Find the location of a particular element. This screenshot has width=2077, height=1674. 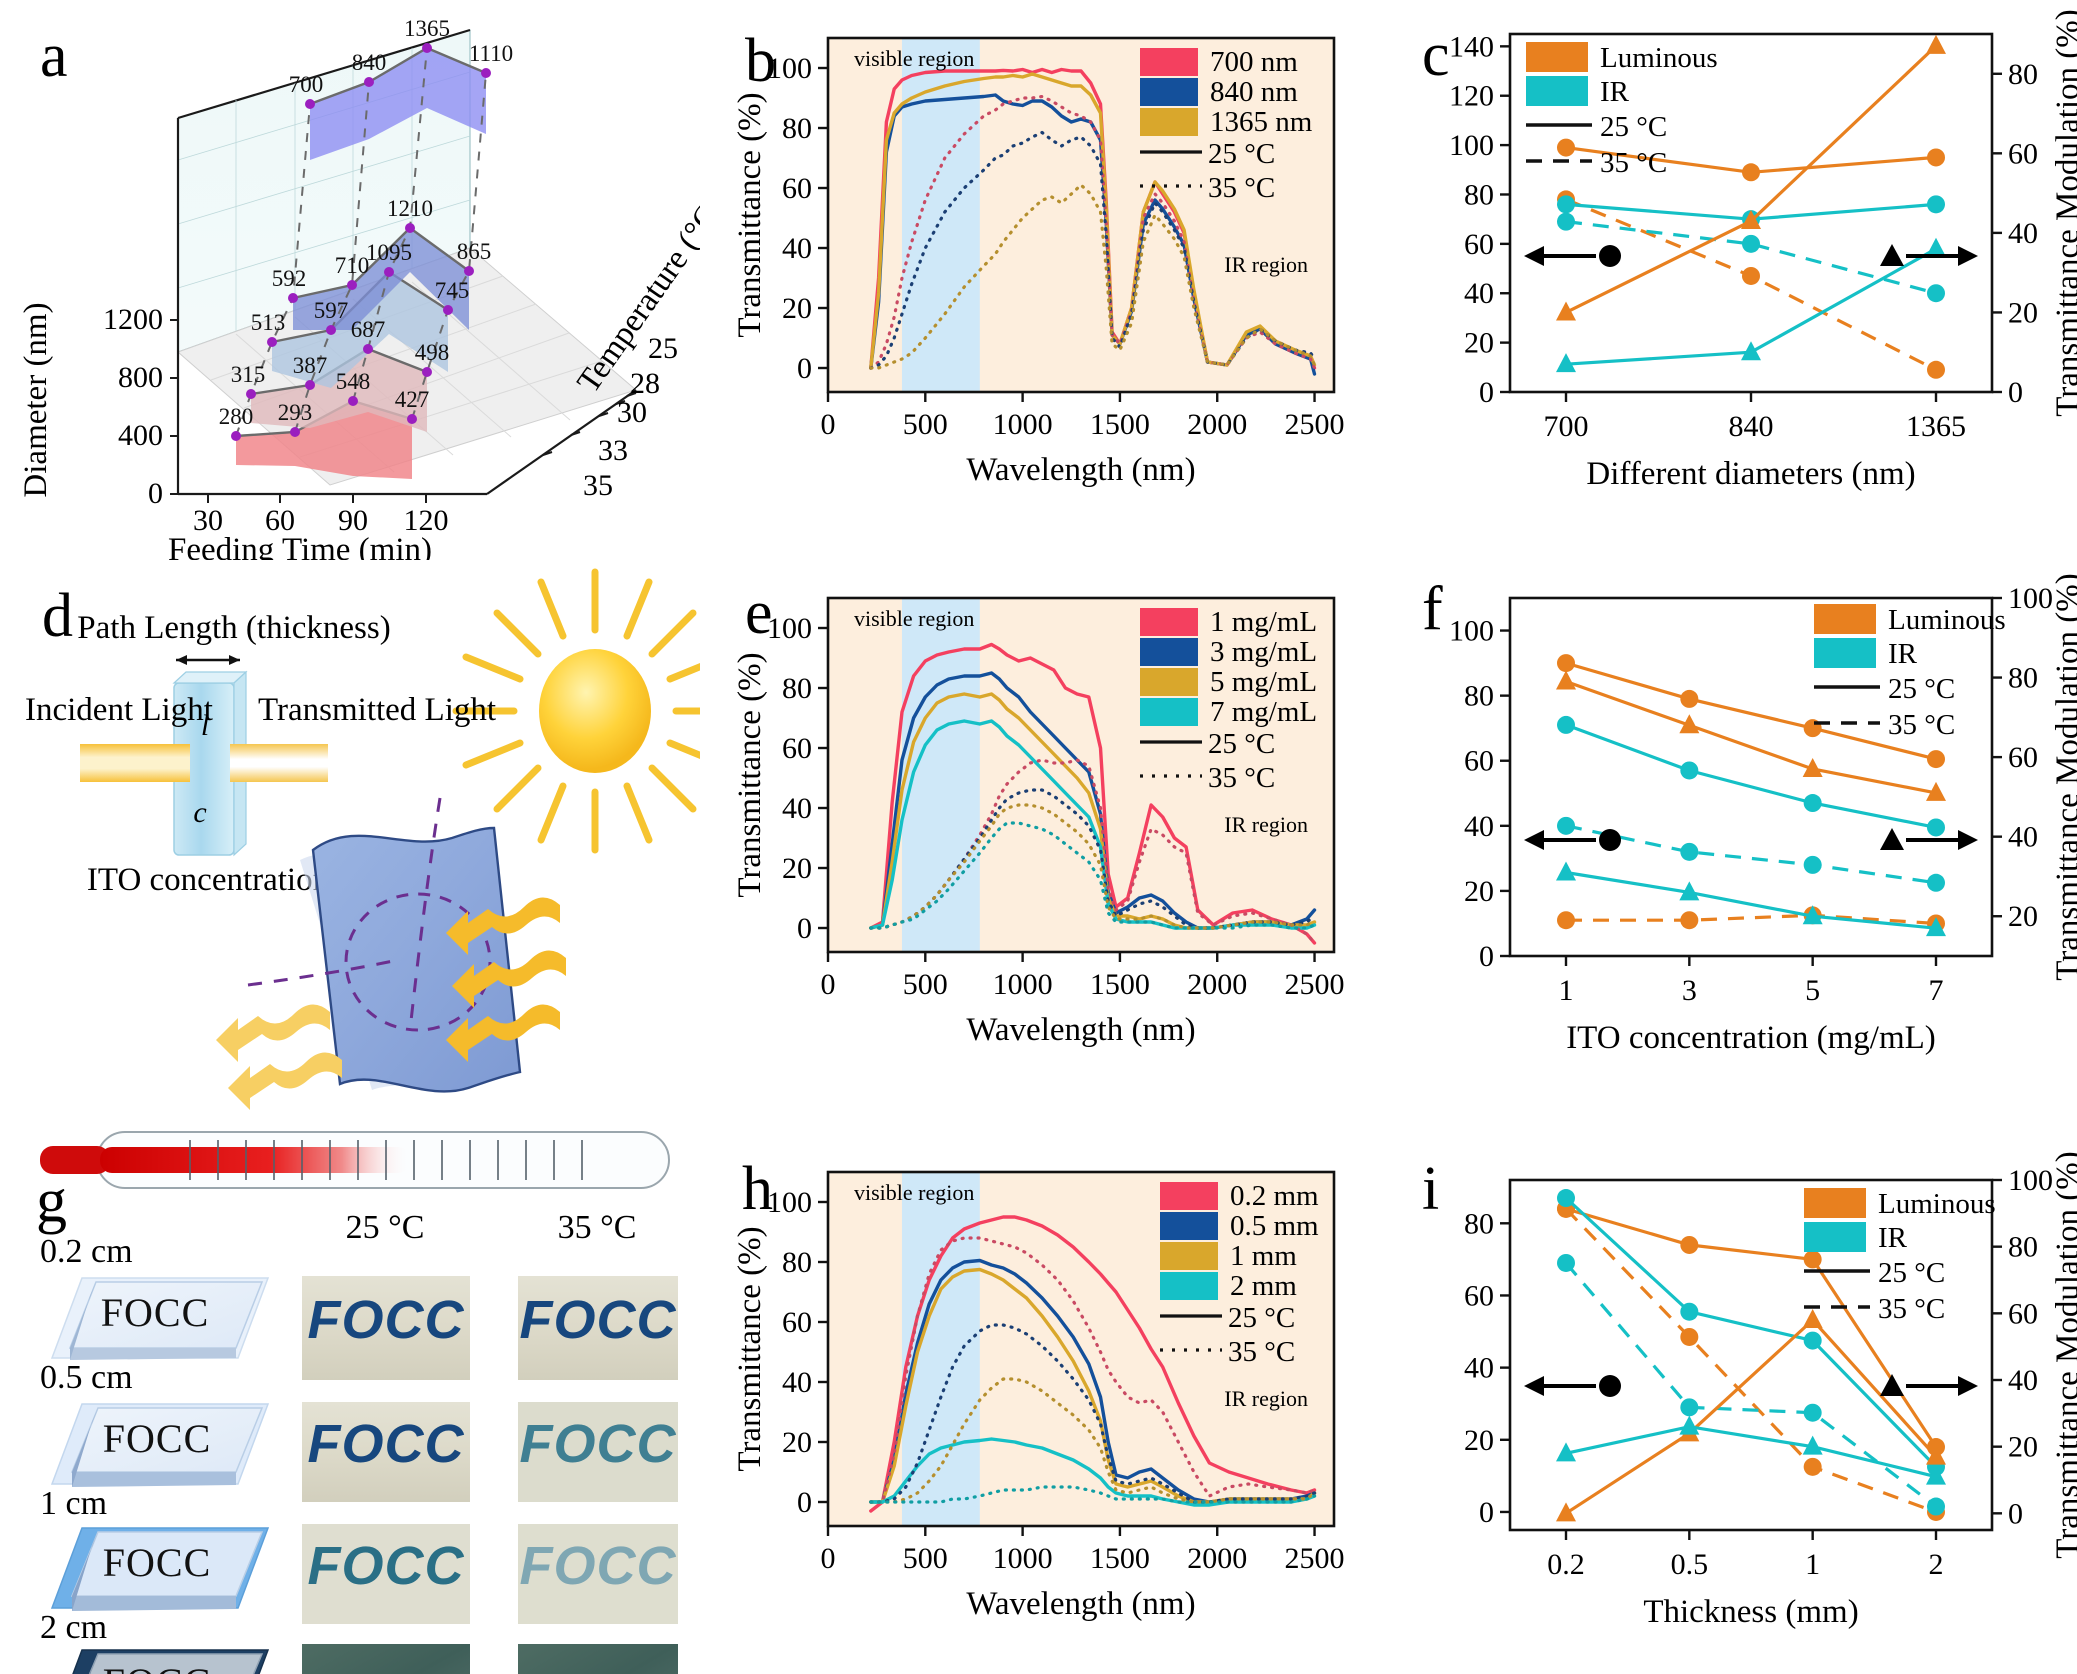

point-label: 710 is located at coordinates (352, 265).